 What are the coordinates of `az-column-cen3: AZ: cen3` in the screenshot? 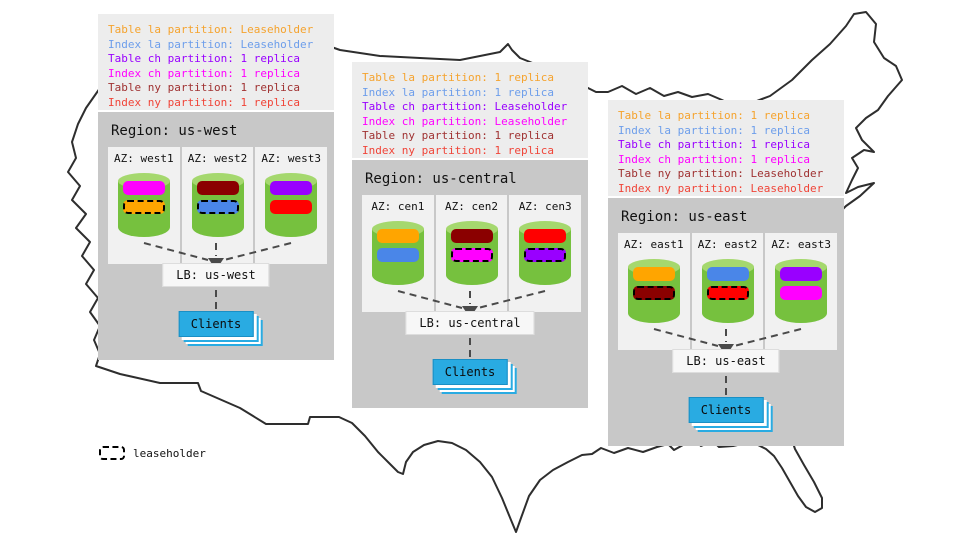 It's located at (545, 253).